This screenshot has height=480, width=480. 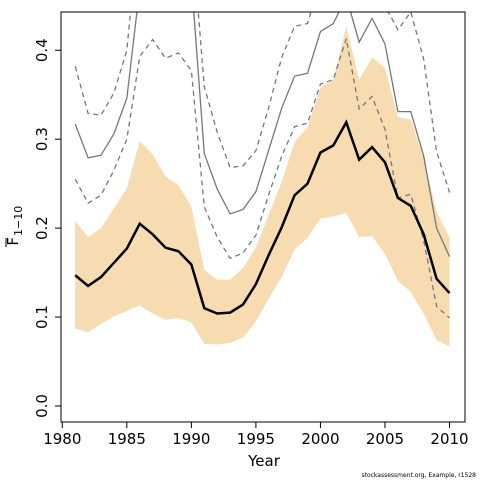 I want to click on y-tick-label: 0.0, so click(x=42, y=406).